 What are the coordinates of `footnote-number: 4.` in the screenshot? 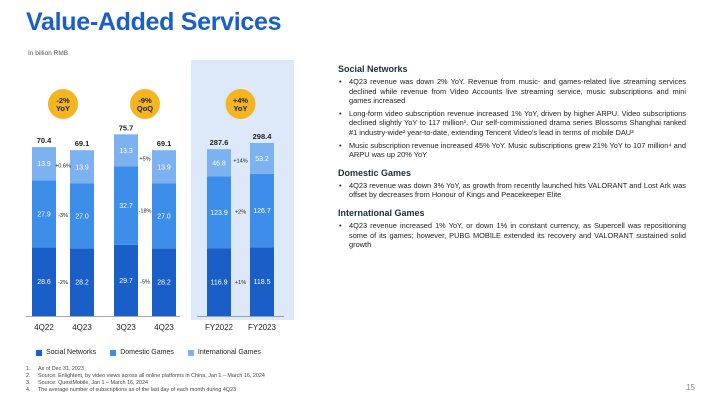 It's located at (28, 390).